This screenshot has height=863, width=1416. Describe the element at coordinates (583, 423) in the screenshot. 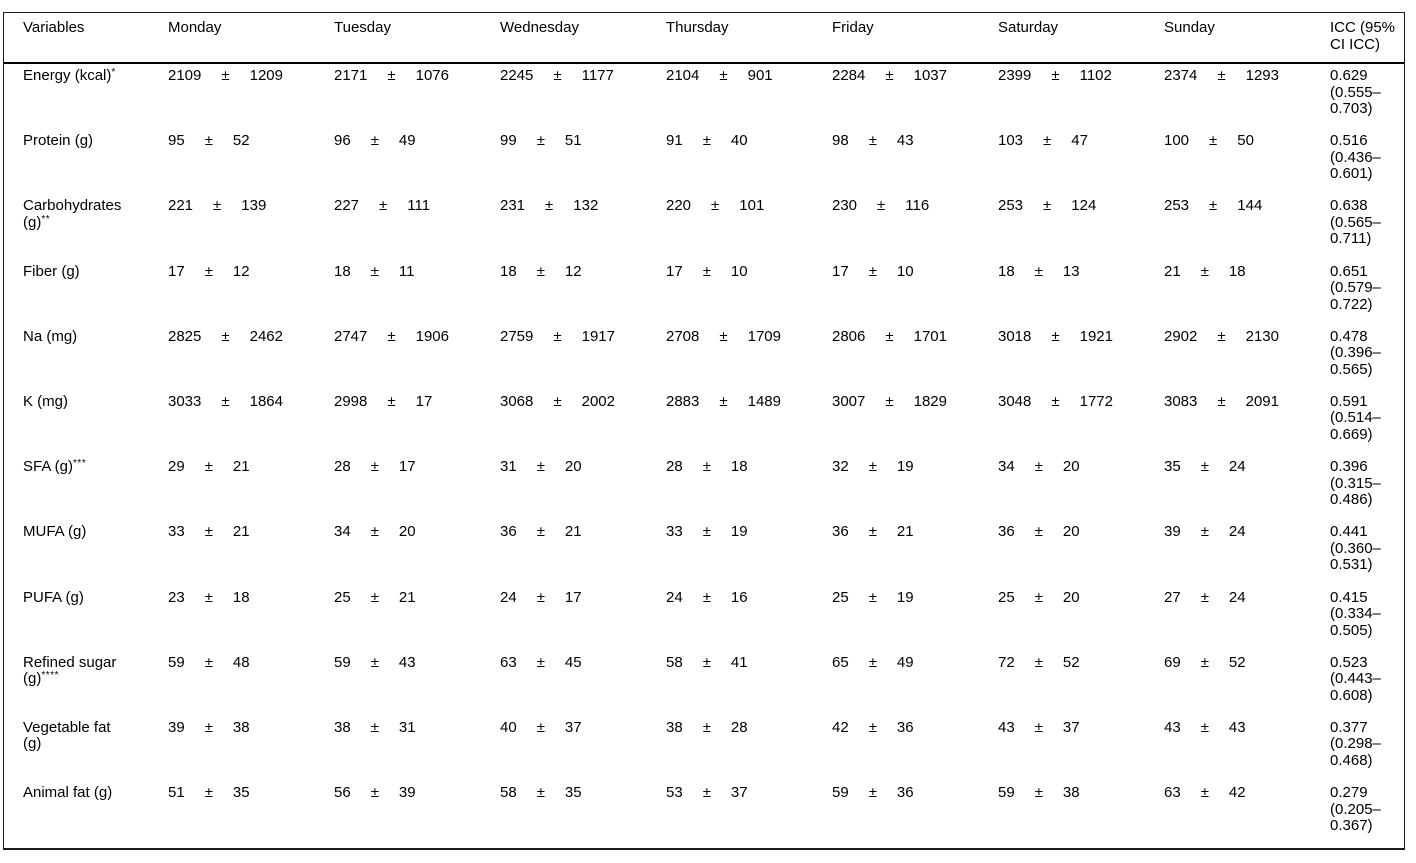

I see `mean-sd-cell: 3068 ± 2002` at that location.